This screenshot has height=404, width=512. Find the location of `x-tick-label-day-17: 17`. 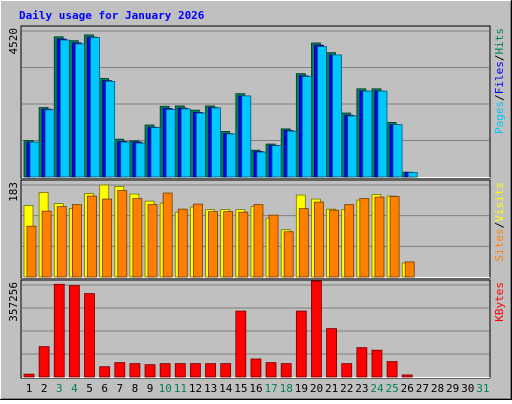

x-tick-label-day-17: 17 is located at coordinates (271, 388).